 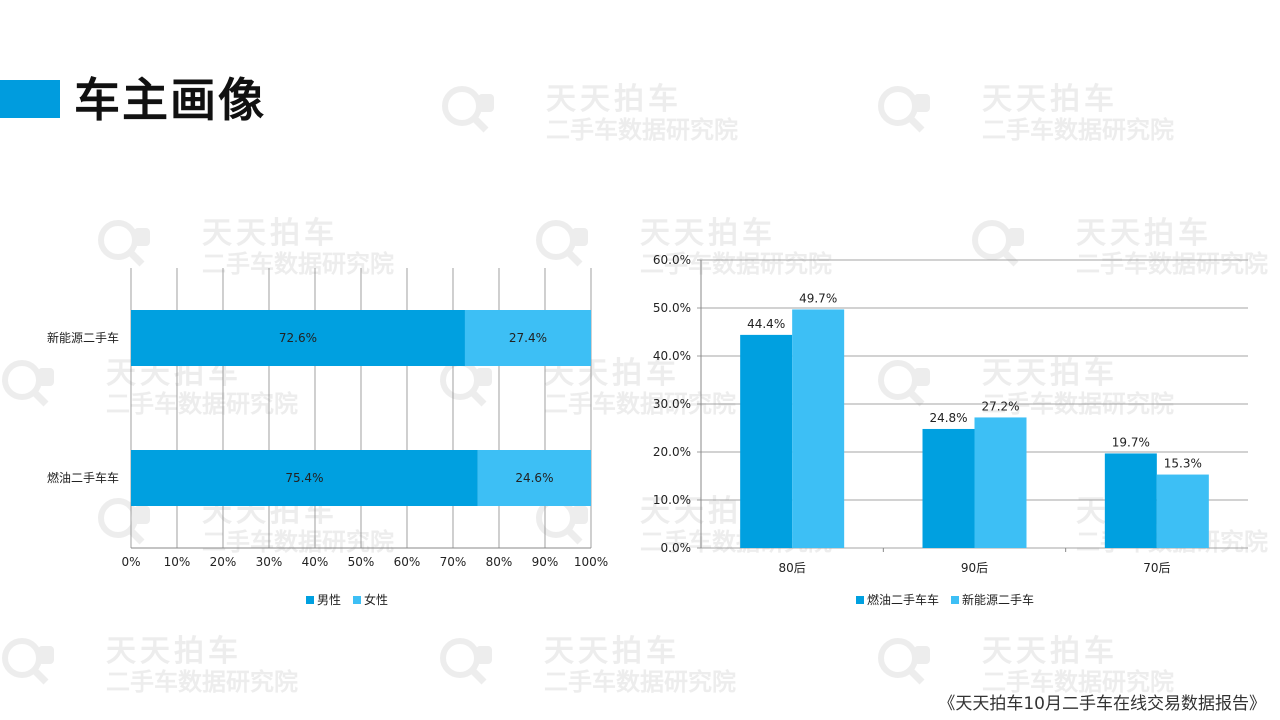 I want to click on x-category-label: 70后, so click(x=1156, y=568).